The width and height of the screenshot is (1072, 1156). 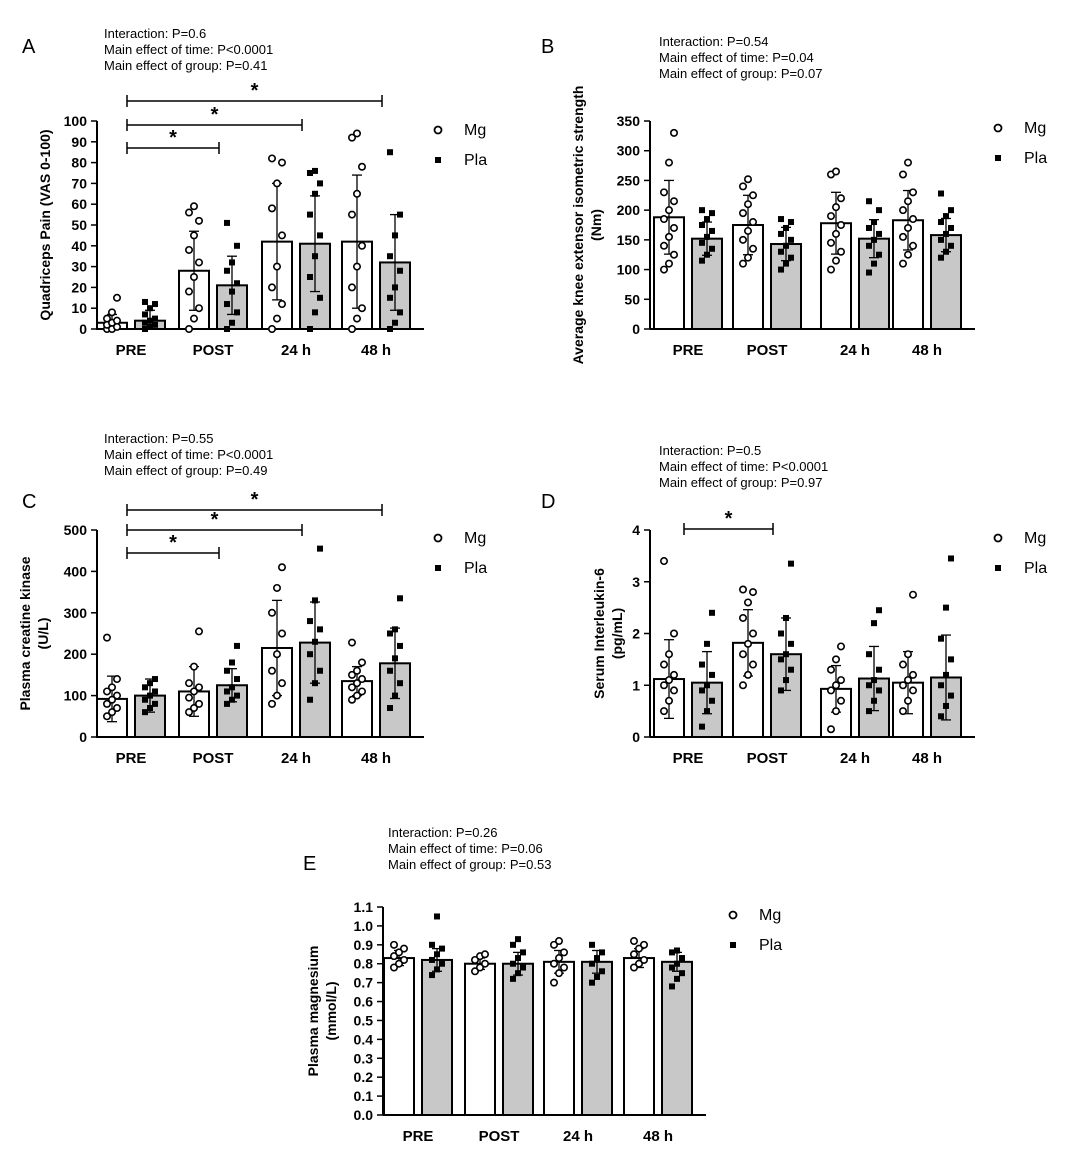 I want to click on y-tick-label: 0.2, so click(x=364, y=1077).